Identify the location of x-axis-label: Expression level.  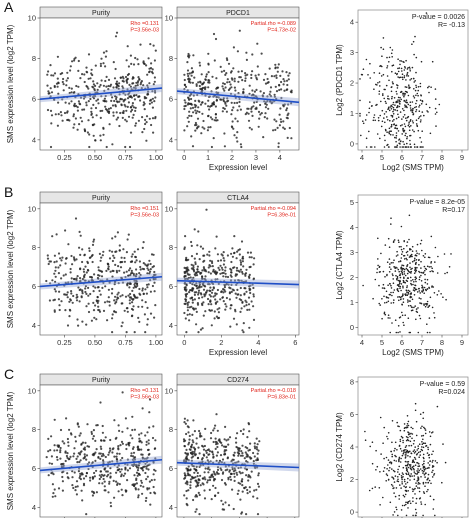
(238, 352).